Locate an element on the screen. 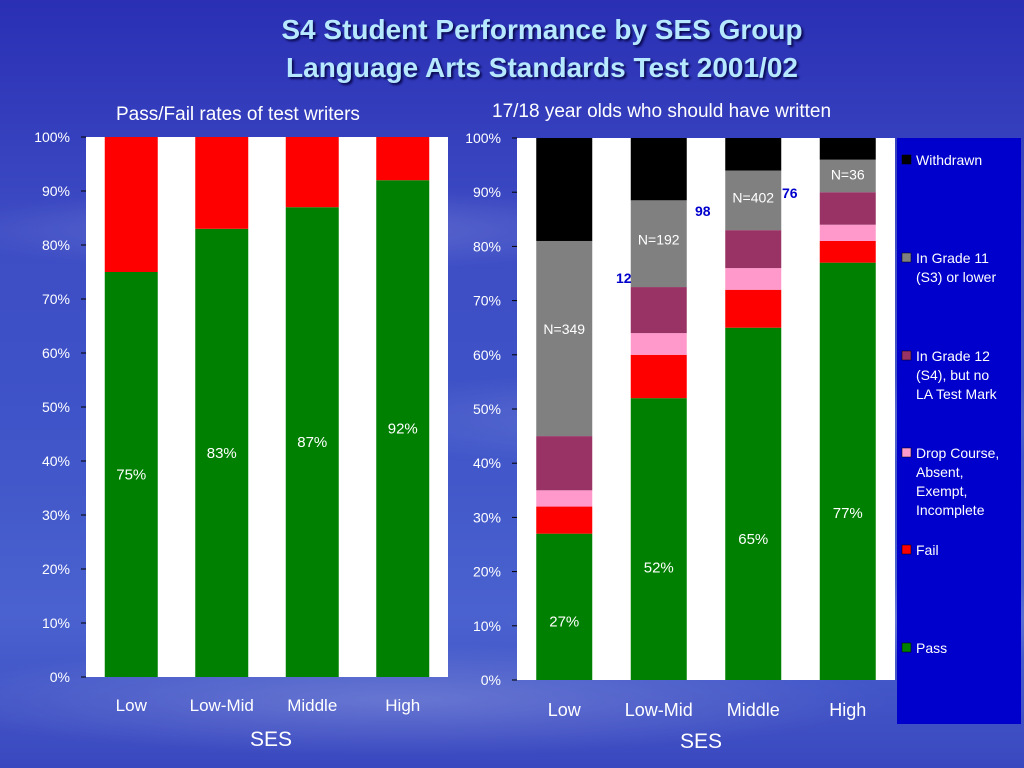  right-x-tick-label: Low is located at coordinates (565, 710).